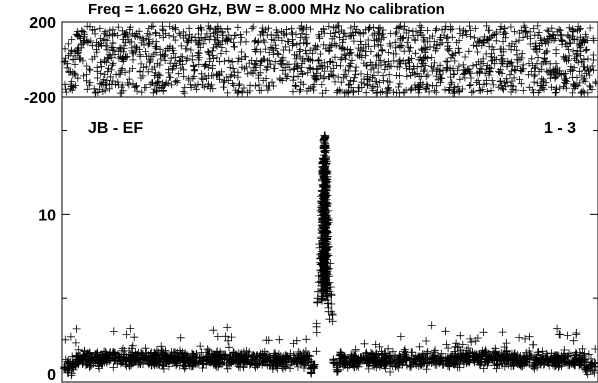 This screenshot has height=383, width=598. What do you see at coordinates (115, 128) in the screenshot?
I see `baseline-label: JB - EF` at bounding box center [115, 128].